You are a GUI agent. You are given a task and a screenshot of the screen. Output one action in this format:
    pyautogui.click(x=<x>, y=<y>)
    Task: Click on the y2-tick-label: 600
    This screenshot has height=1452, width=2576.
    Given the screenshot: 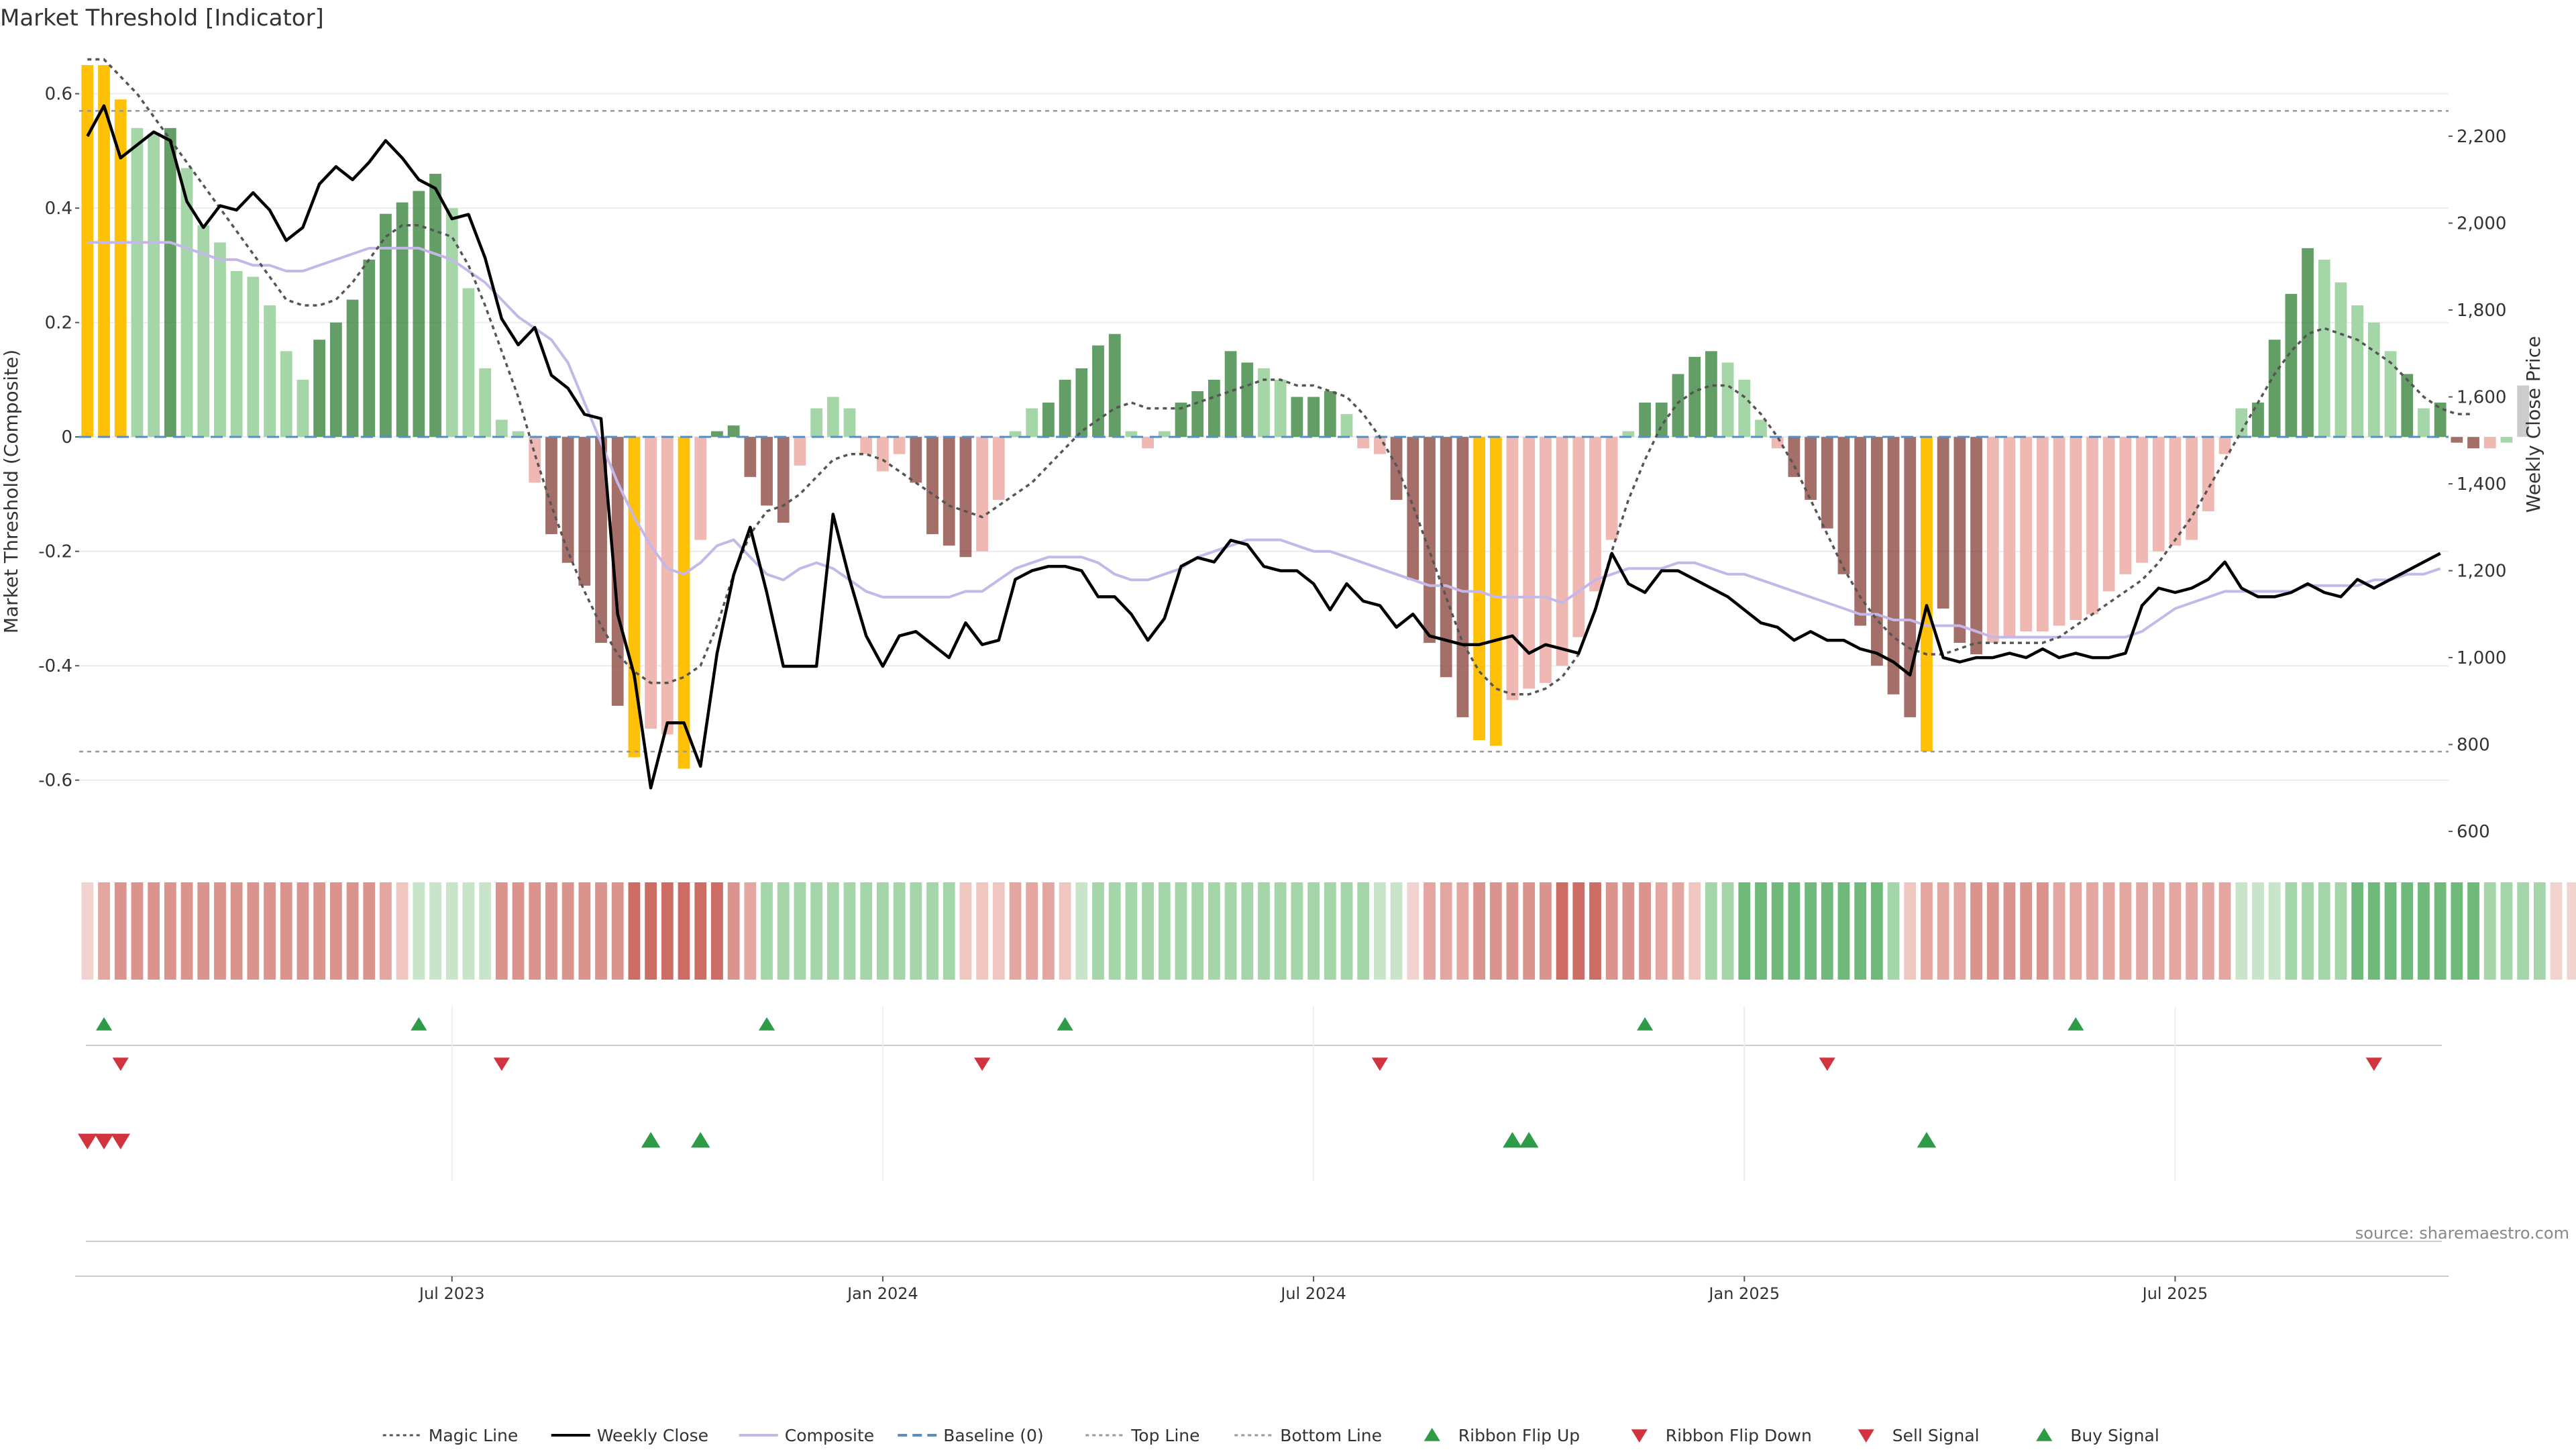 What is the action you would take?
    pyautogui.click(x=2473, y=832)
    